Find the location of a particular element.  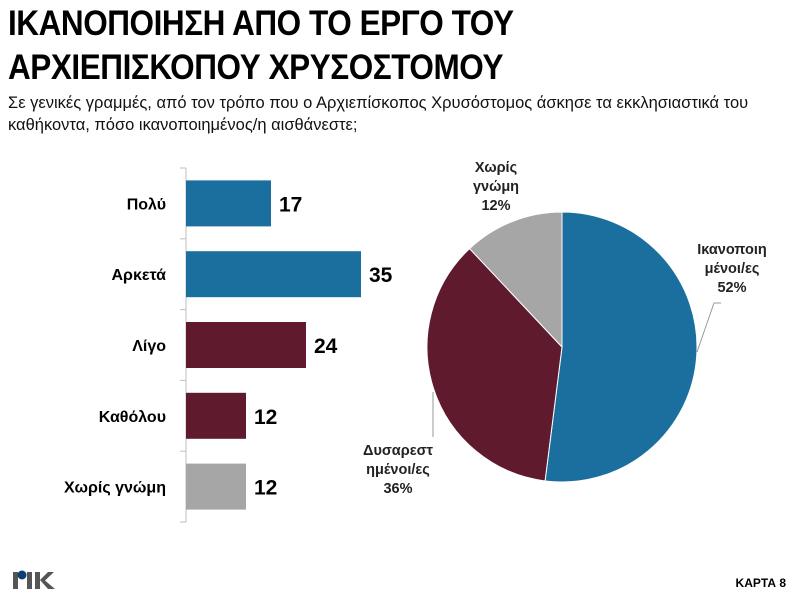

category-label: Λίγο is located at coordinates (149, 346).